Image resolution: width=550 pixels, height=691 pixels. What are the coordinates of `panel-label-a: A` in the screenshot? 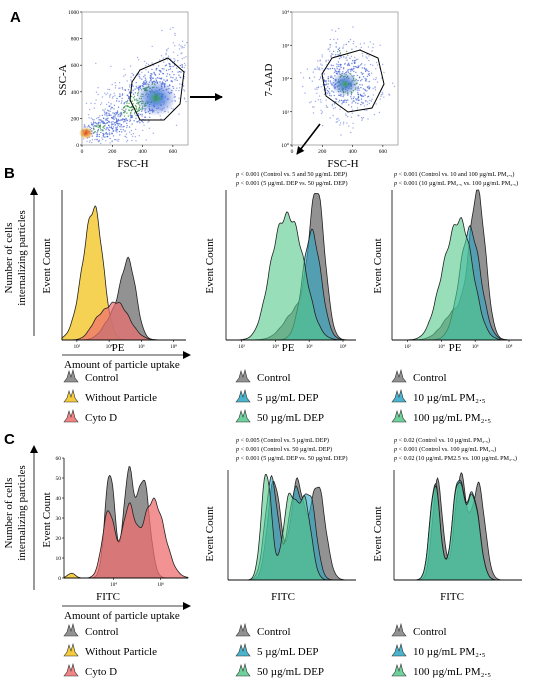 It's located at (15, 17).